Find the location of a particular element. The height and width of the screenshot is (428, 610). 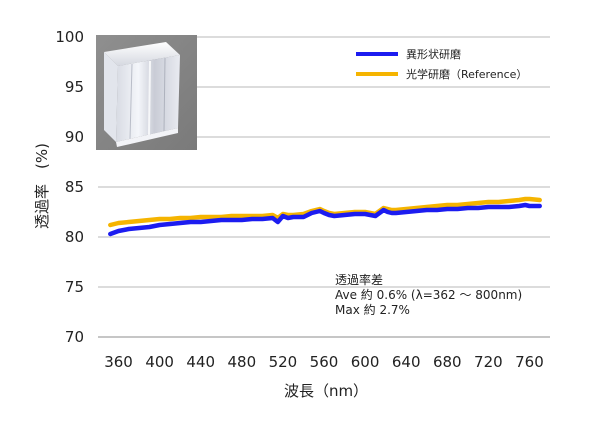

x-tick-label: 440 is located at coordinates (200, 362).